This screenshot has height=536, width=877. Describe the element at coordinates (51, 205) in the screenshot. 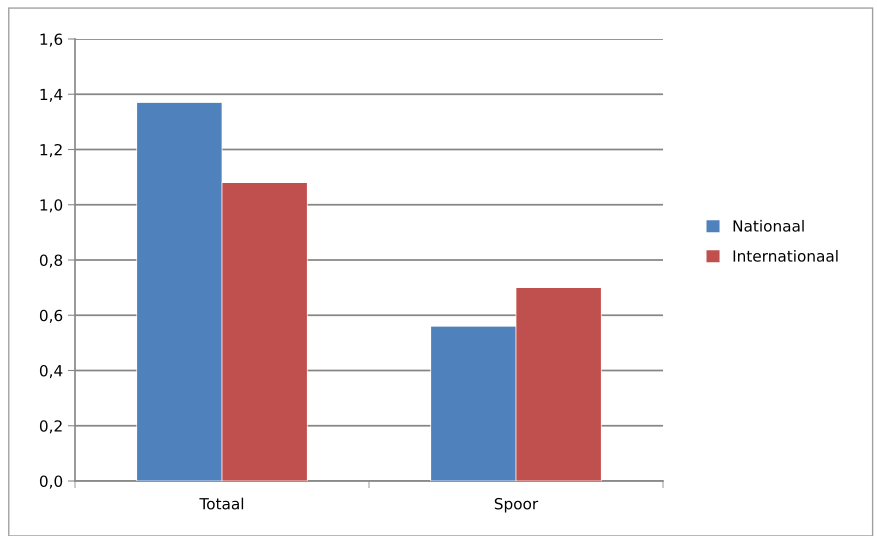

I see `y-tick-label: 1,0` at that location.